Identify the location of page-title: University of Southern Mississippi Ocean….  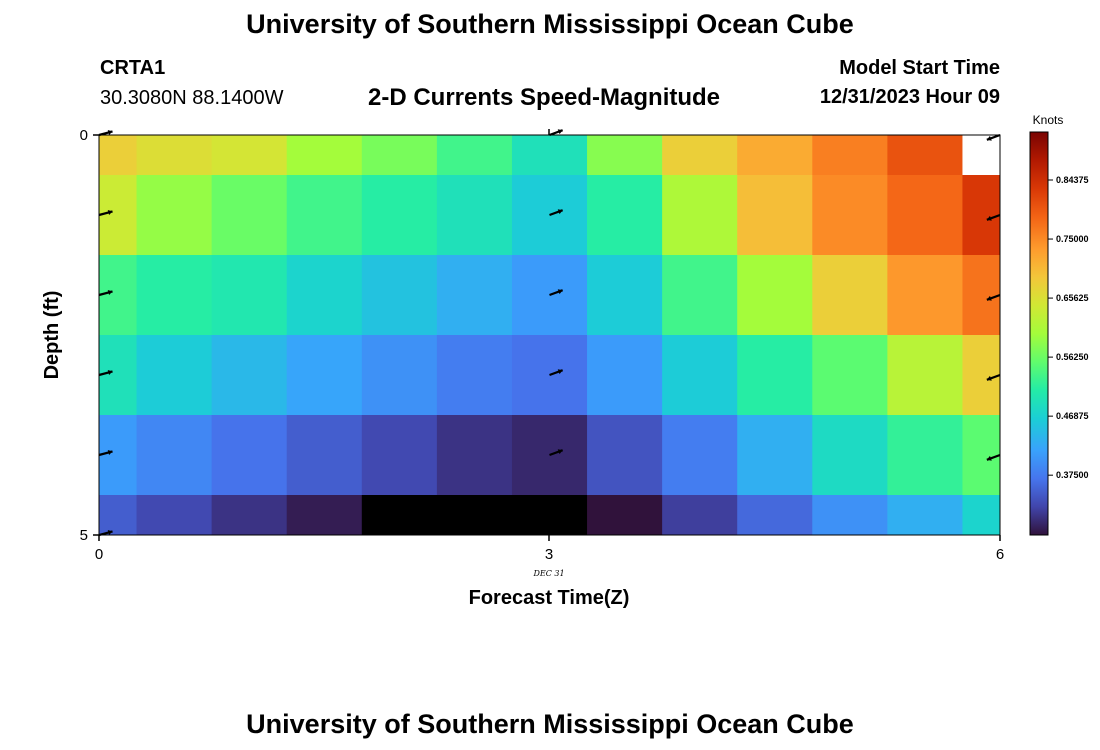
(550, 24).